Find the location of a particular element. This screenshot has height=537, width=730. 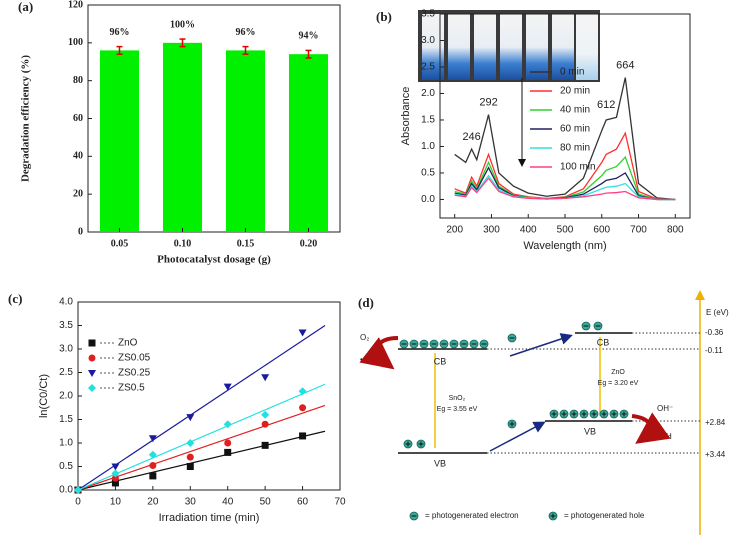

legend-label: 60 min is located at coordinates (575, 129).